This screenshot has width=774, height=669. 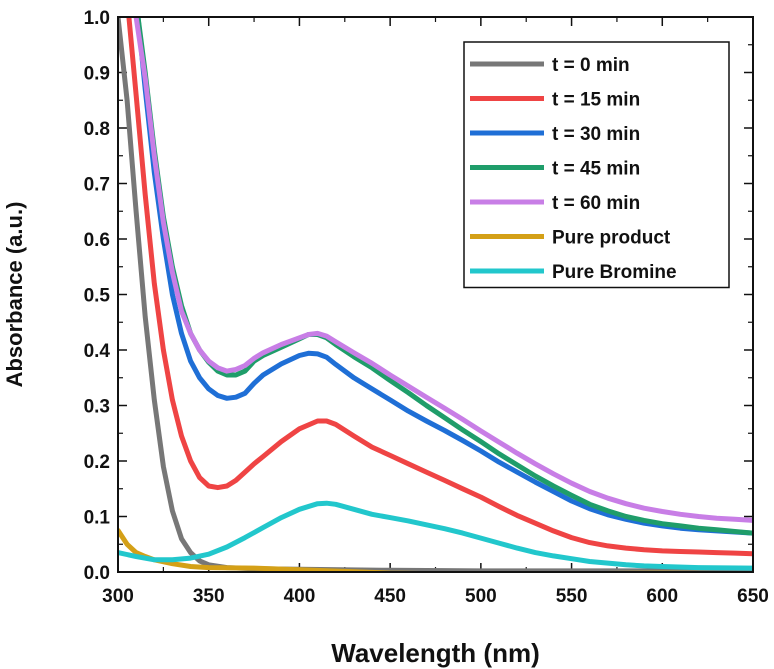 What do you see at coordinates (97, 74) in the screenshot?
I see `y-tick-label: 0.9` at bounding box center [97, 74].